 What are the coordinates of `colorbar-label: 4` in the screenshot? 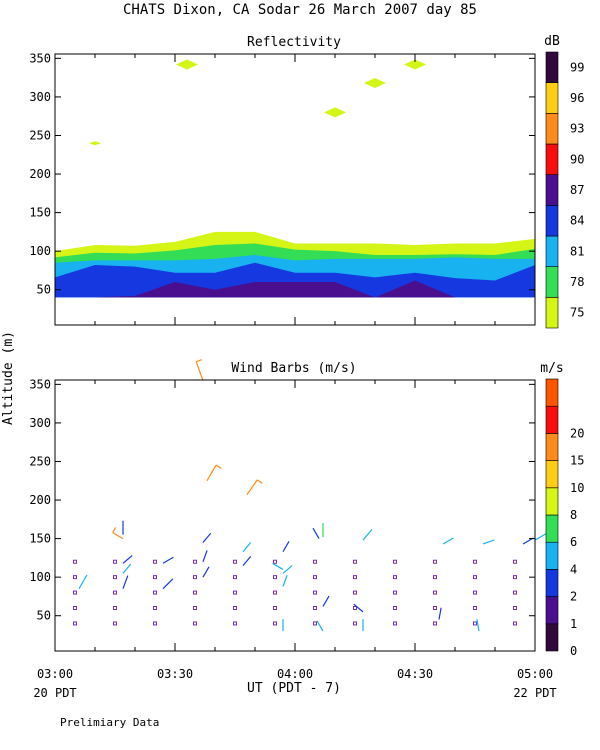 It's located at (573, 569).